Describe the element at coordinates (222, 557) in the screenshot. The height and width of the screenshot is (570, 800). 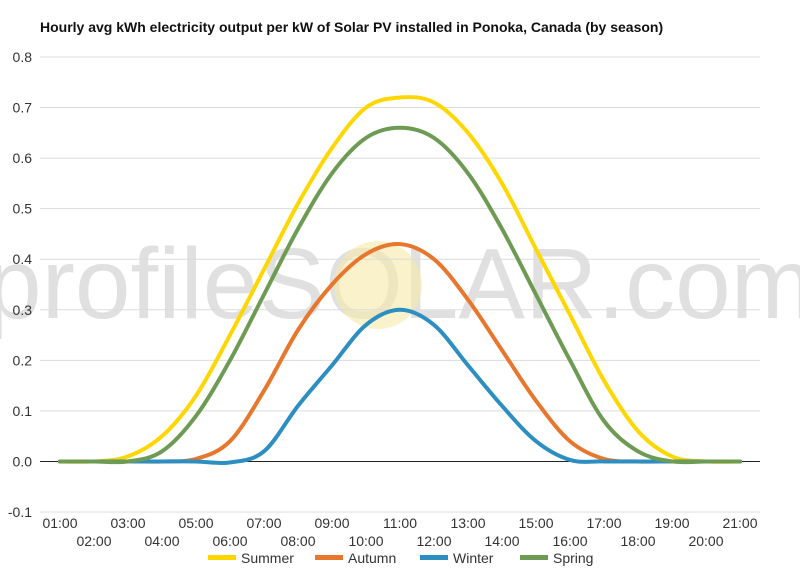
I see `legend-swatch-summer` at that location.